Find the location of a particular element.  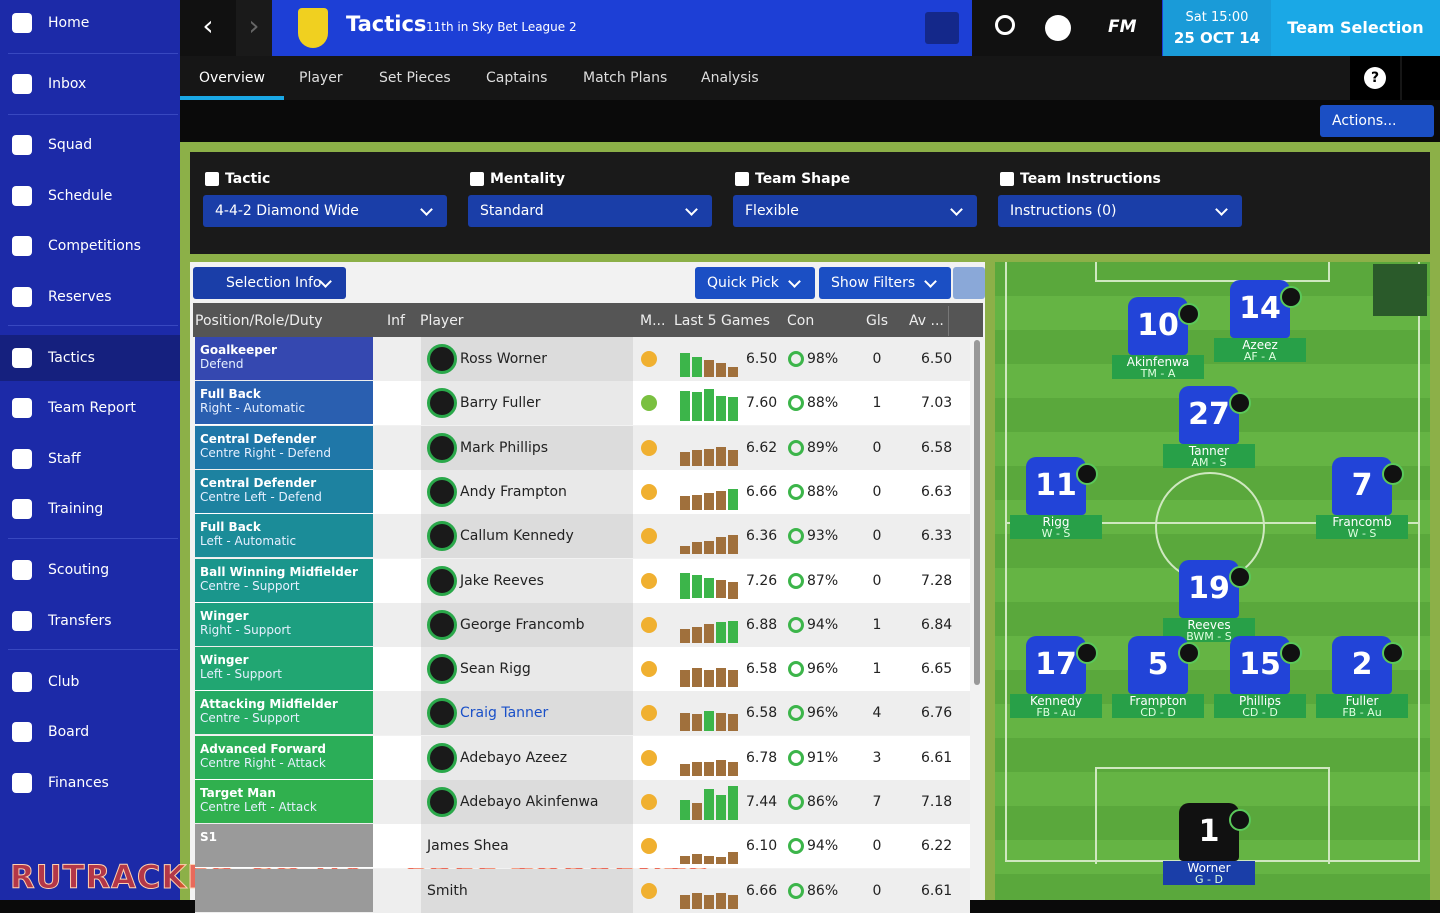

nav-item: Inbox is located at coordinates (90, 84).